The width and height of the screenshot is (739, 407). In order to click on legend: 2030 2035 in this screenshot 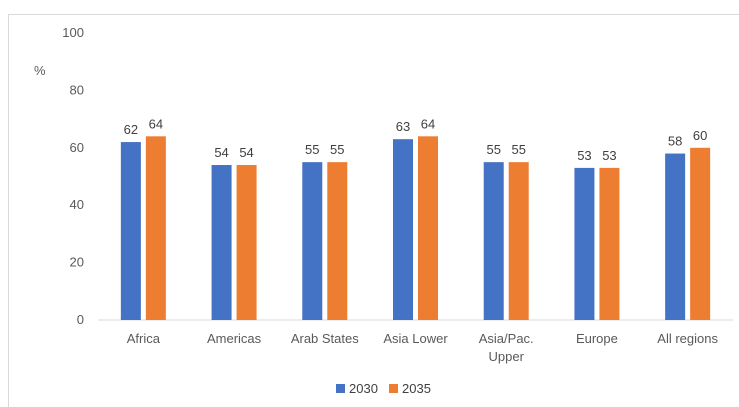, I will do `click(383, 388)`.